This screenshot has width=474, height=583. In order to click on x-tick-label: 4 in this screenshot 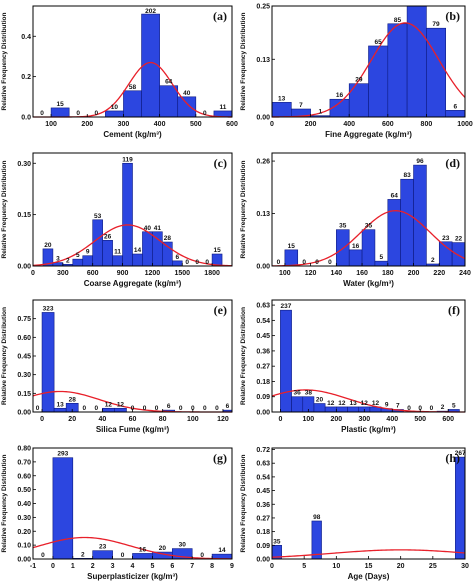, I will do `click(133, 566)`.